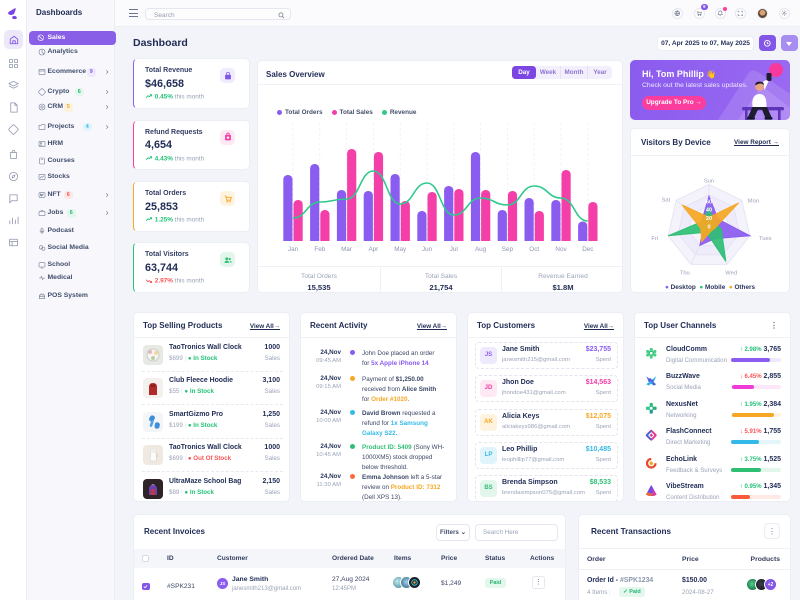  I want to click on svg-text: Sep, so click(508, 249).